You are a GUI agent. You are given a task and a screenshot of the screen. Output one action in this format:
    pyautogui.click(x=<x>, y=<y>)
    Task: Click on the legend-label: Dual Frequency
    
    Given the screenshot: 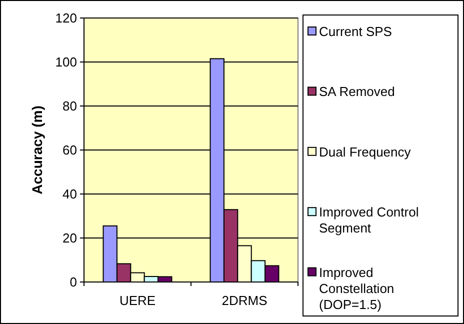 What is the action you would take?
    pyautogui.click(x=365, y=152)
    